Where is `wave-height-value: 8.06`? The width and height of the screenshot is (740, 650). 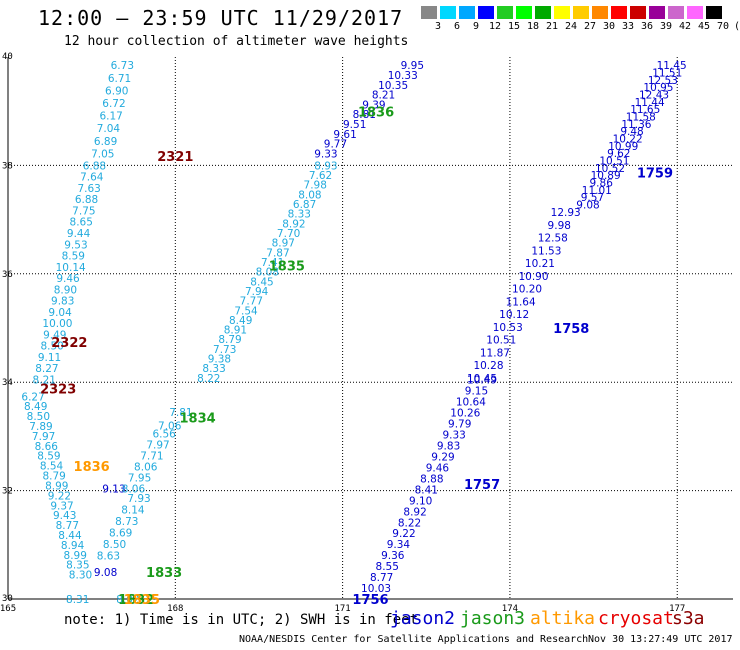
wave-height-value: 8.06 is located at coordinates (146, 468).